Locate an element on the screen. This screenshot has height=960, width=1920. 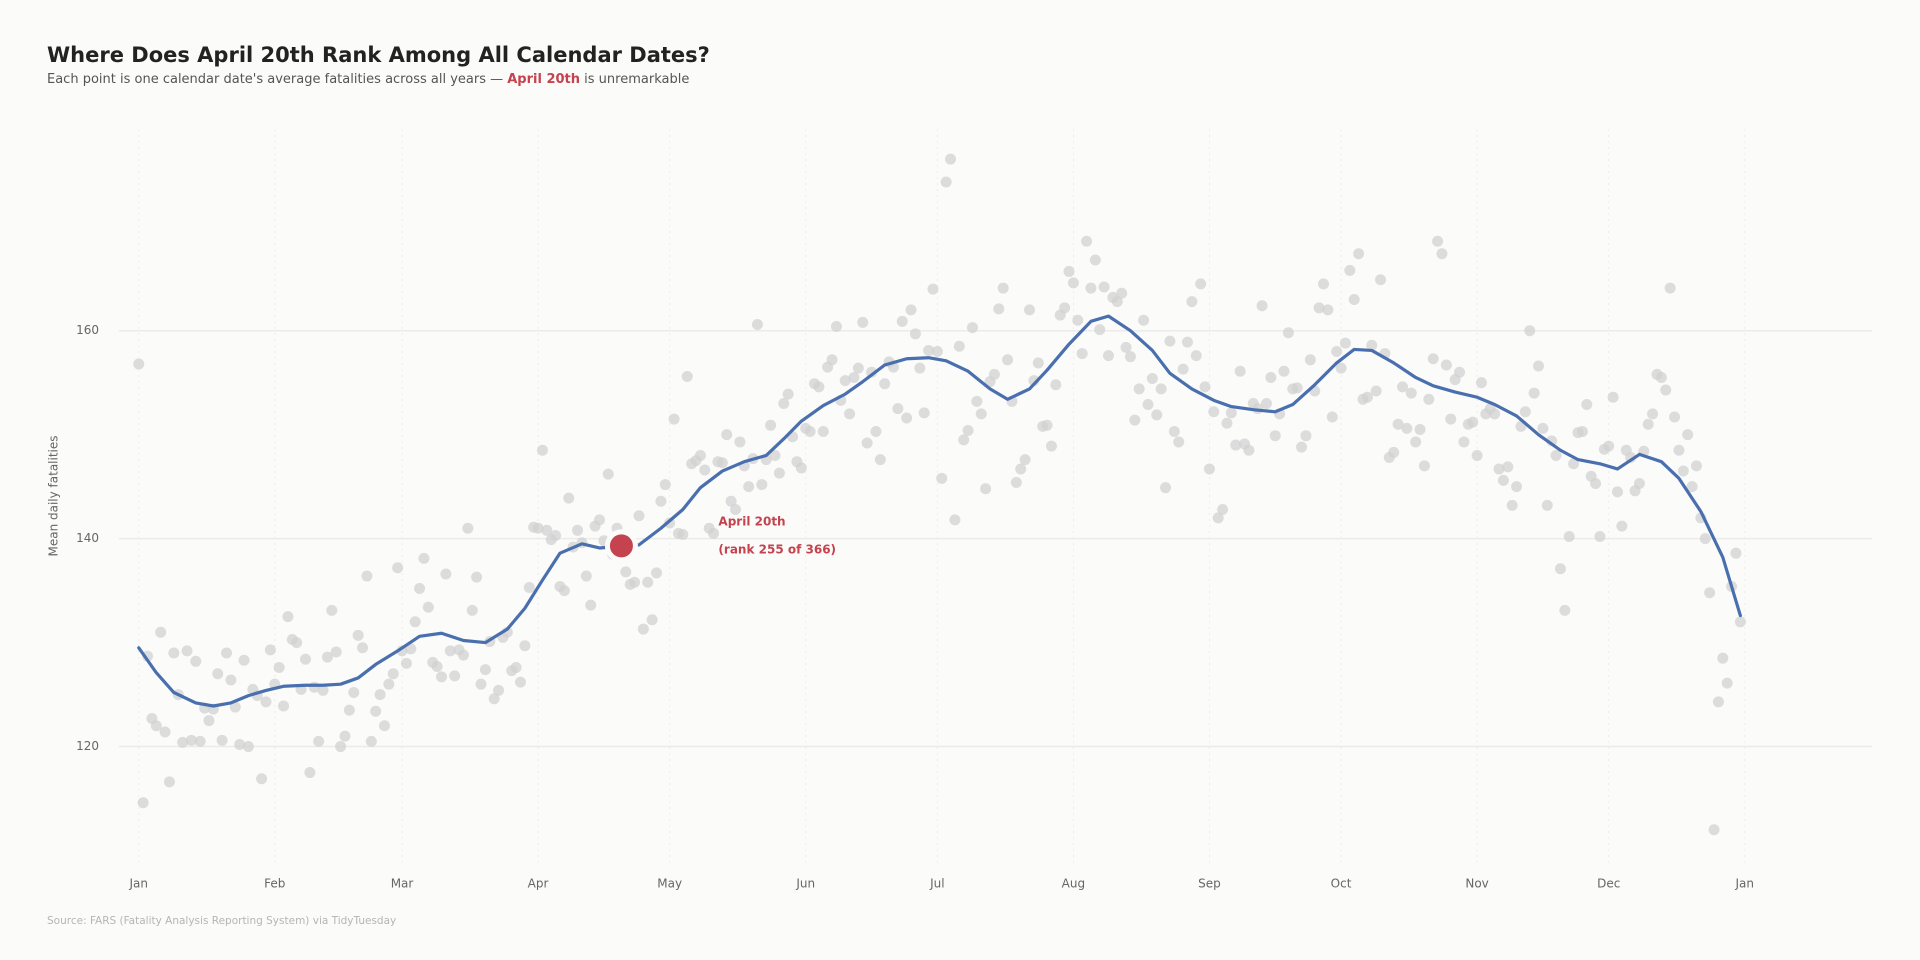
x-tick-label: Dec is located at coordinates (1608, 884).